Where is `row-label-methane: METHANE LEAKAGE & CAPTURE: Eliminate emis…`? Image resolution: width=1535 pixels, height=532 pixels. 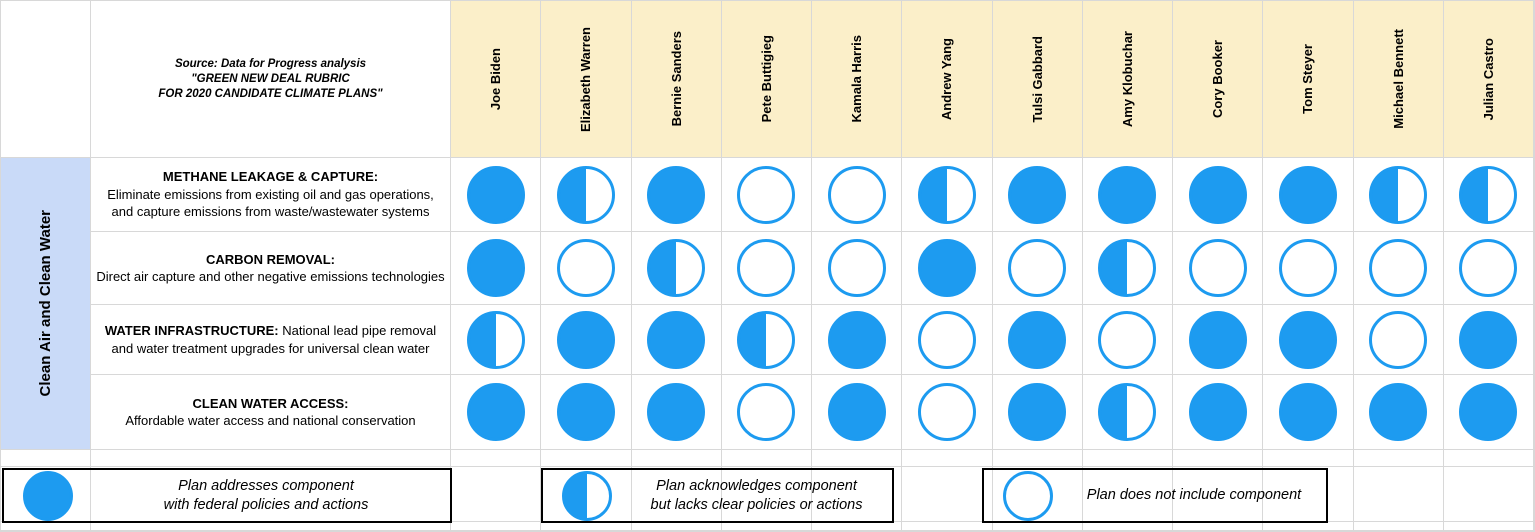
row-label-methane: METHANE LEAKAGE & CAPTURE: Eliminate emis… is located at coordinates (271, 195).